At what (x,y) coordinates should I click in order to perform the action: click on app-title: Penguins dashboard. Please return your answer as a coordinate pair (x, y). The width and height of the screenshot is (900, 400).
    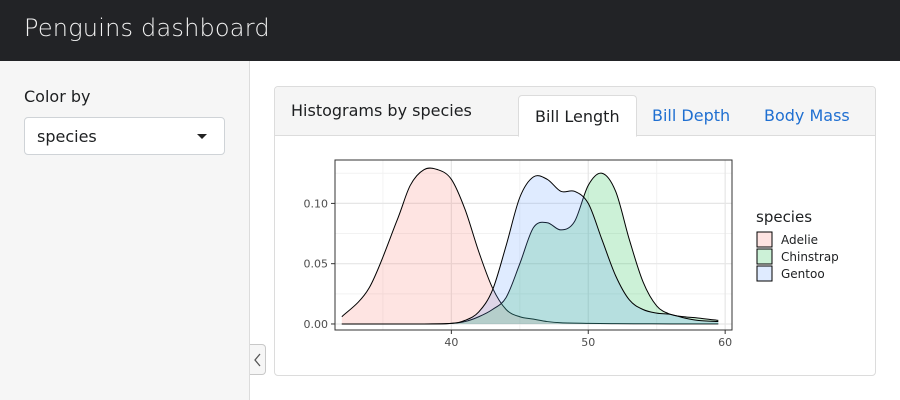
    Looking at the image, I should click on (147, 28).